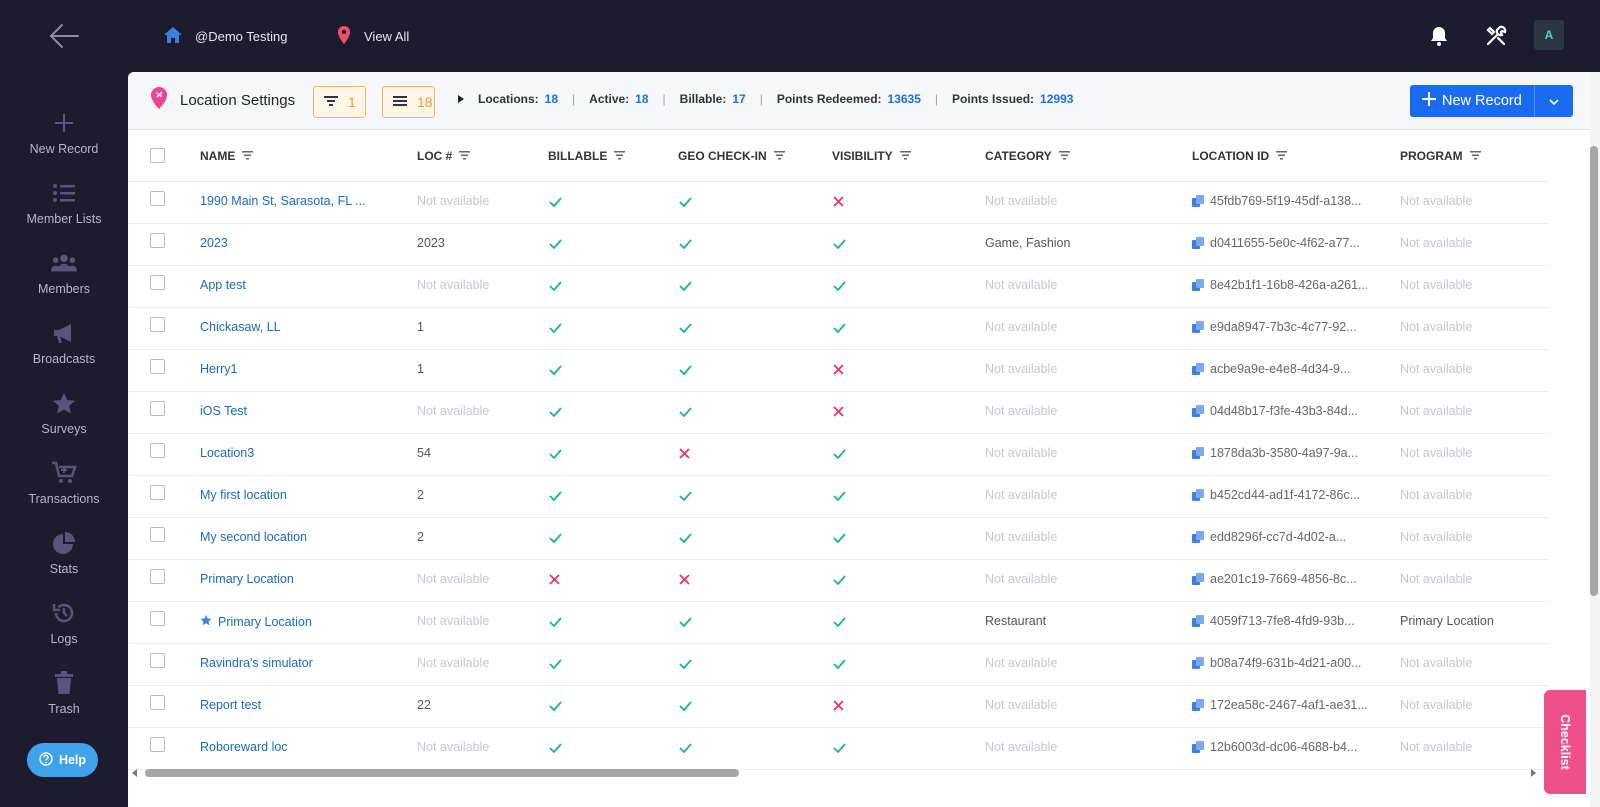  What do you see at coordinates (838, 773) in the screenshot?
I see `horizontal-scrollbar` at bounding box center [838, 773].